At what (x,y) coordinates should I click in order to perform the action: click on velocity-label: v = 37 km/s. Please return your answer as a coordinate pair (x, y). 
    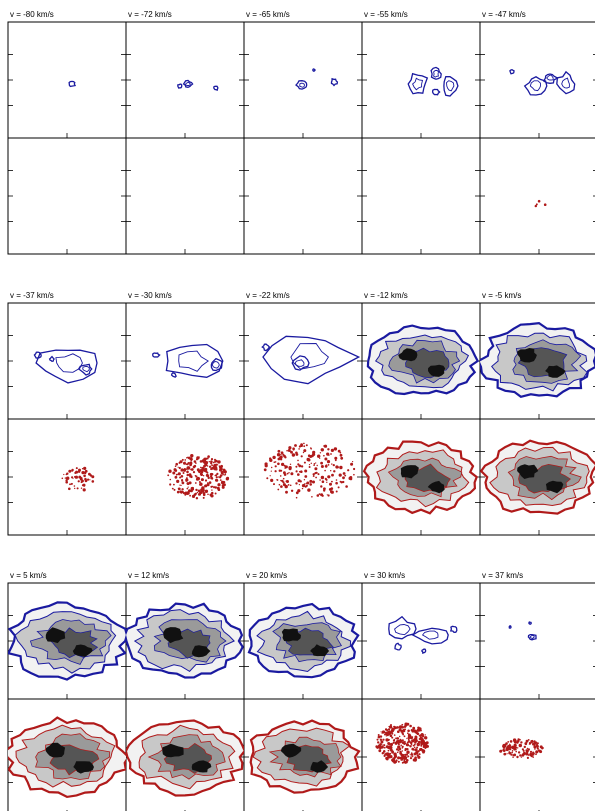
    Looking at the image, I should click on (502, 575).